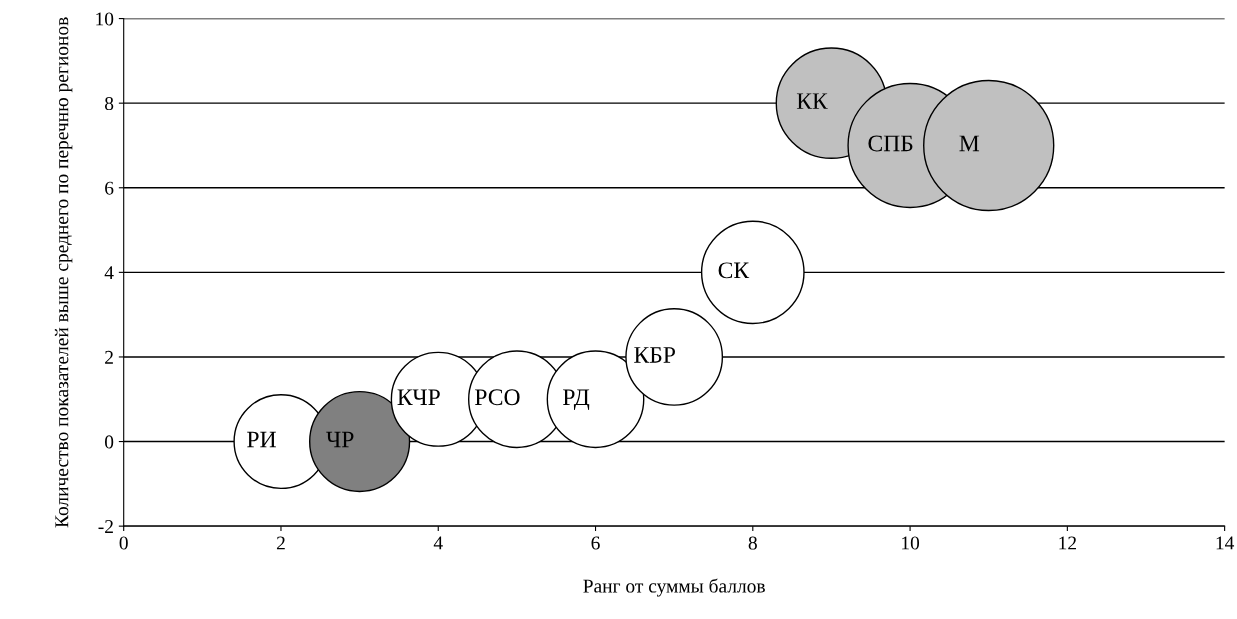 The image size is (1237, 619). I want to click on y-tick-label: 8, so click(109, 103).